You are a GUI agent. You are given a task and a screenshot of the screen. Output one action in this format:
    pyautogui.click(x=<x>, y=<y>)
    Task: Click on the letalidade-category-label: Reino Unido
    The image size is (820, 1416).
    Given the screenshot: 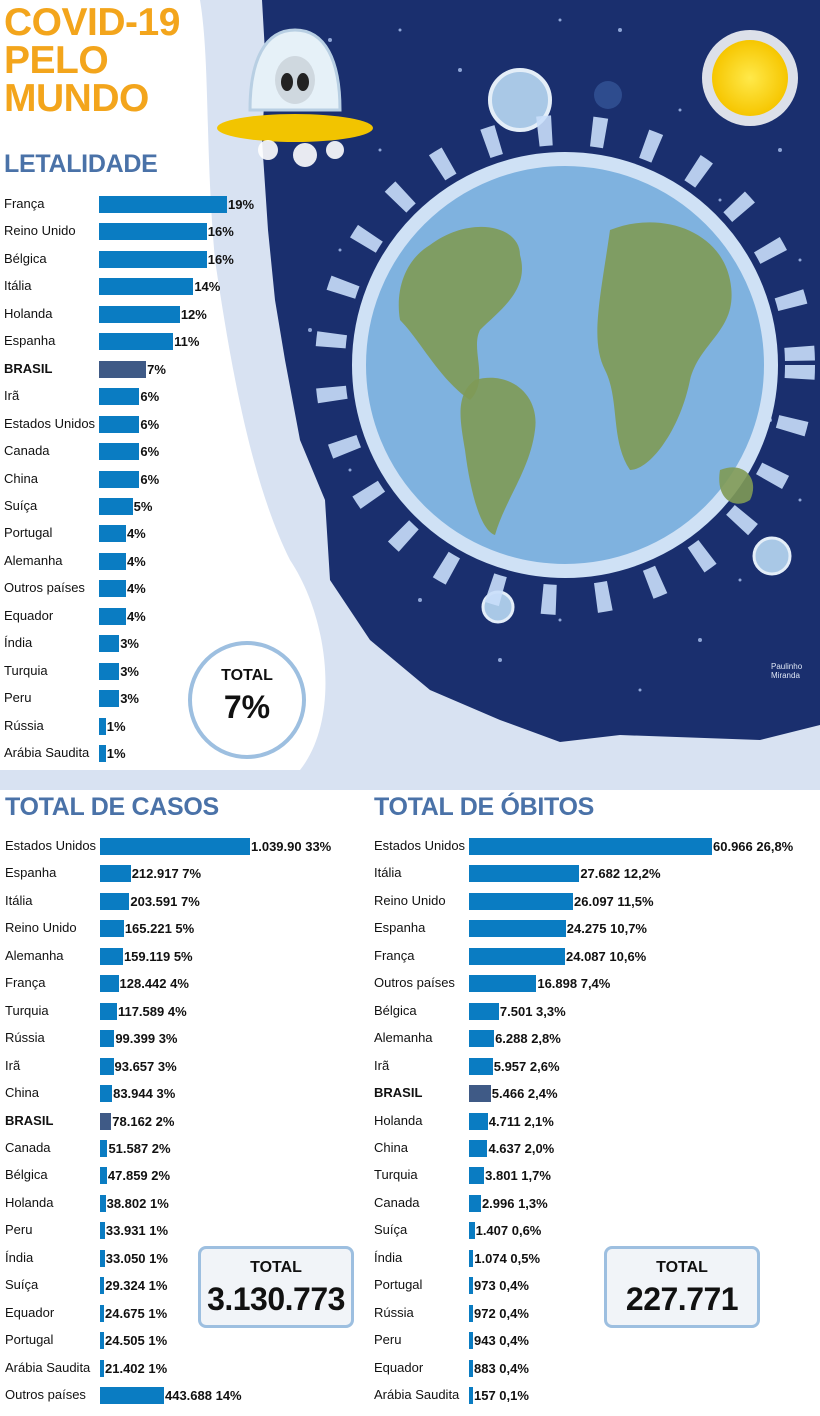 What is the action you would take?
    pyautogui.click(x=40, y=231)
    